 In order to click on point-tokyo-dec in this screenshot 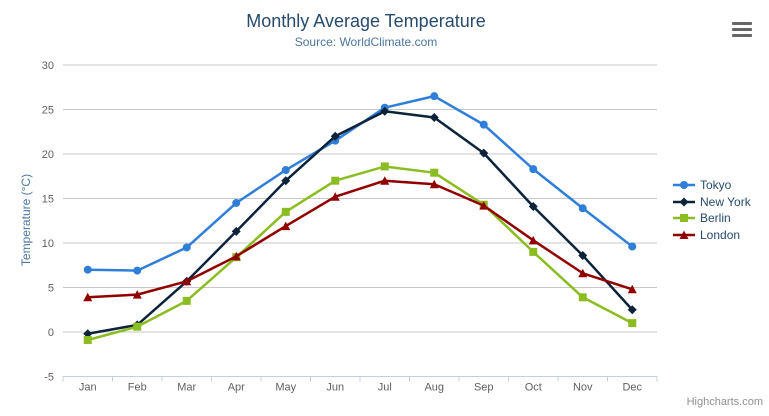, I will do `click(632, 246)`.